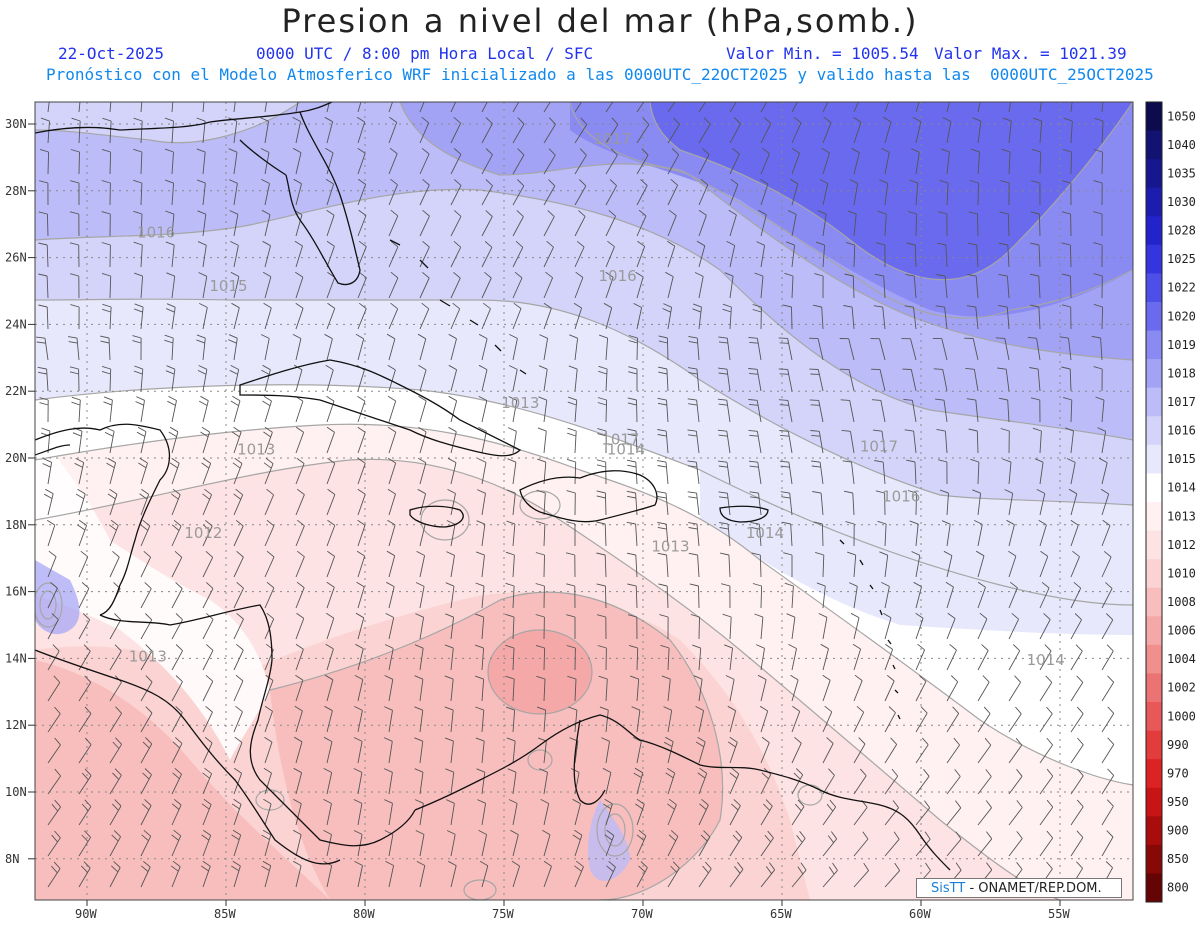 This screenshot has height=927, width=1200. What do you see at coordinates (642, 914) in the screenshot?
I see `lon-label: 70W` at bounding box center [642, 914].